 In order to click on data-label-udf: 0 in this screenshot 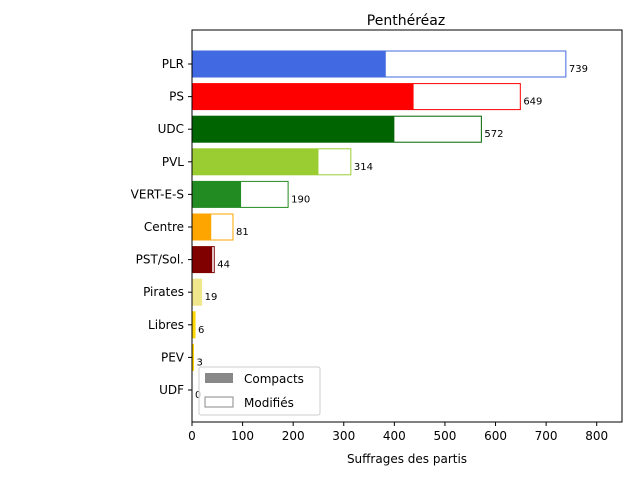, I will do `click(198, 395)`.